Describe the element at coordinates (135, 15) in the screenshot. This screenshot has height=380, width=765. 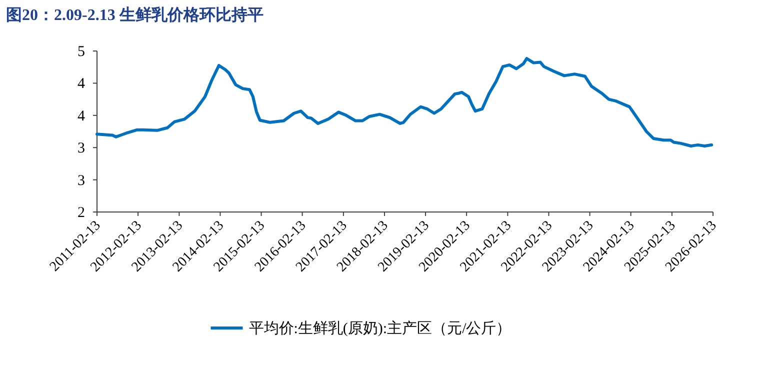
I see `chart-title: 图20：2.09-2.13 生鲜乳价格环比持平` at that location.